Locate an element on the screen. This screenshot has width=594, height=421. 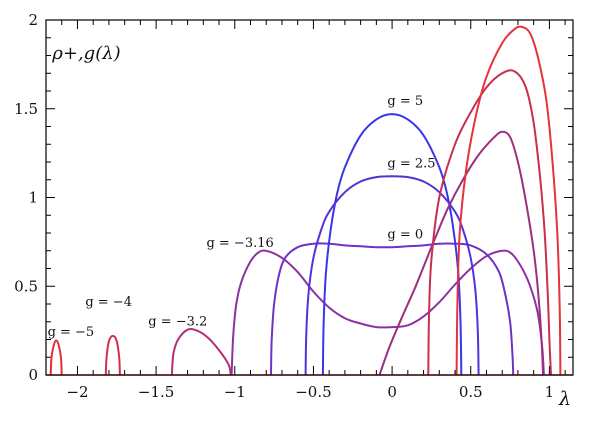
y-tick-label: 1.5 is located at coordinates (26, 109).